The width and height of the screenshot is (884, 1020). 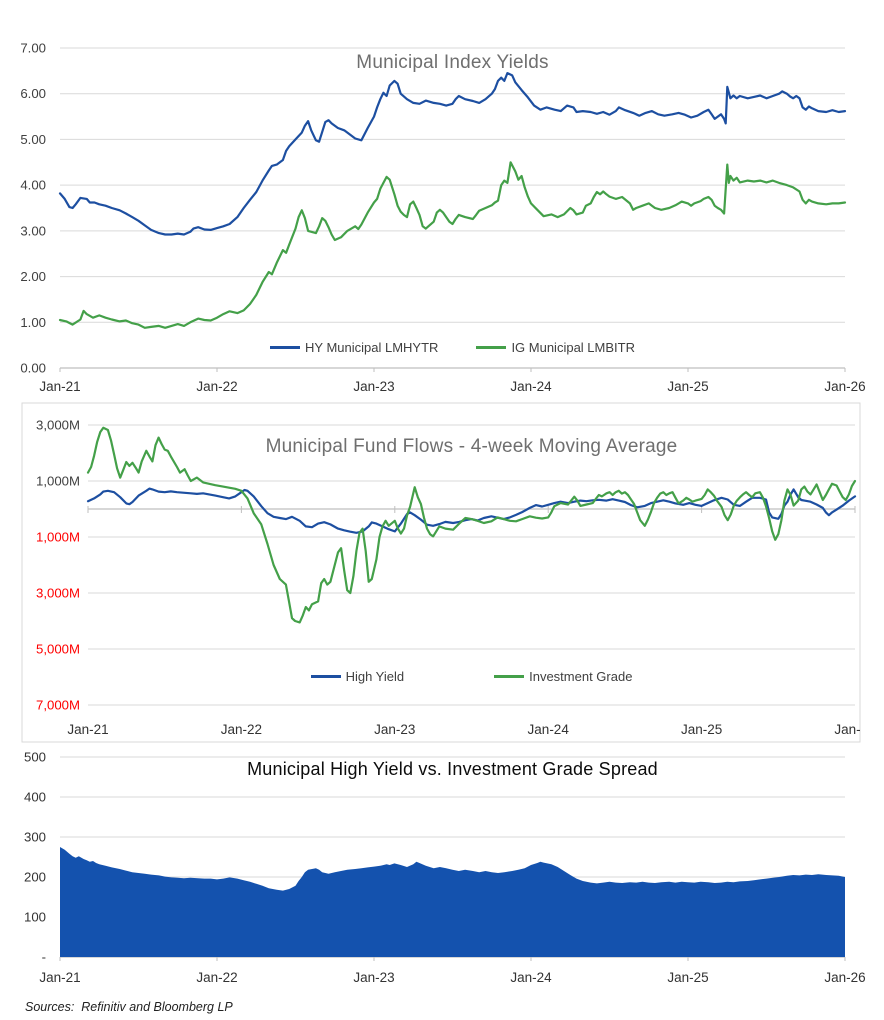 I want to click on legend-label: IG Municipal LMBITR, so click(x=573, y=347).